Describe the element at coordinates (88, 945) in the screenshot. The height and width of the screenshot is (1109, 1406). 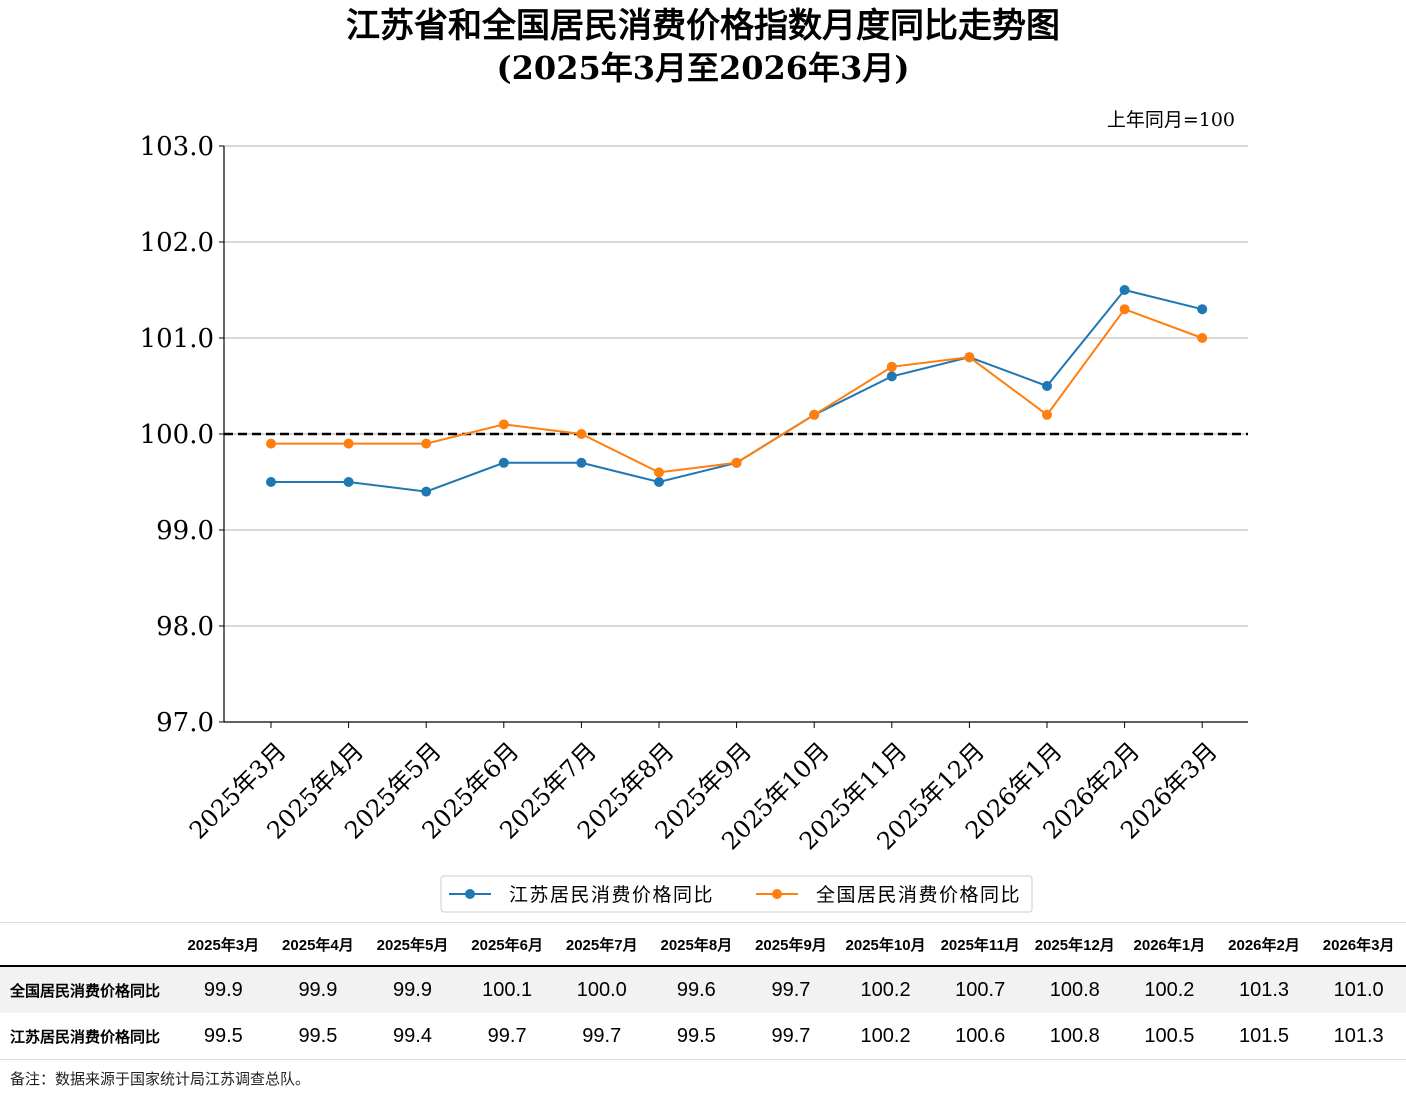
I see `table-corner` at that location.